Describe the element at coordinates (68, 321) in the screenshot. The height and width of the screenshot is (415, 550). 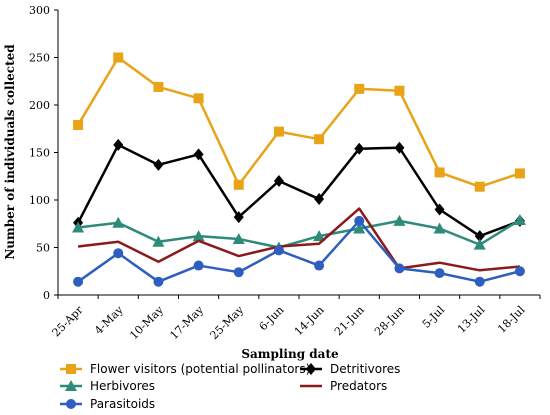
I see `x-tick-label: 25-Apr` at that location.